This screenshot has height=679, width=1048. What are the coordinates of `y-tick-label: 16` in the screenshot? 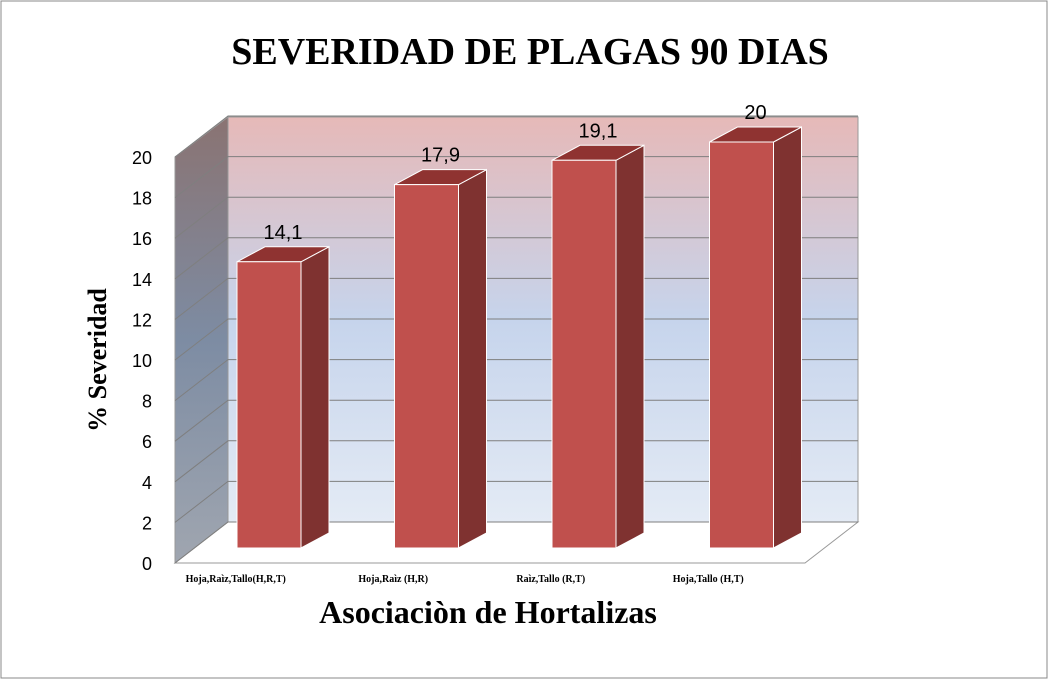 It's located at (142, 239).